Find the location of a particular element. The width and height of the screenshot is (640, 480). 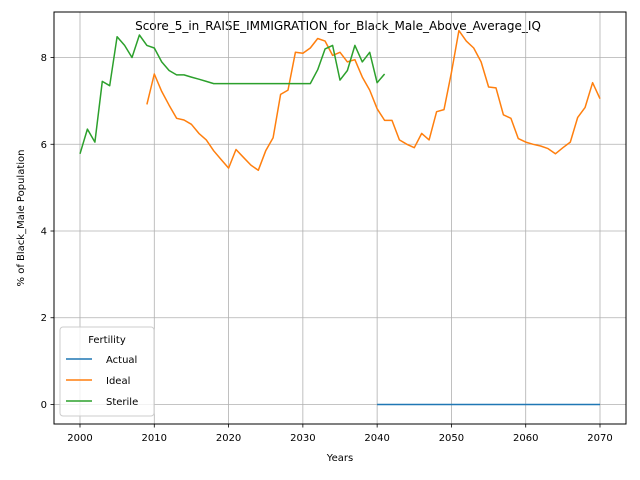

x-tick-label: 2010 is located at coordinates (154, 438).